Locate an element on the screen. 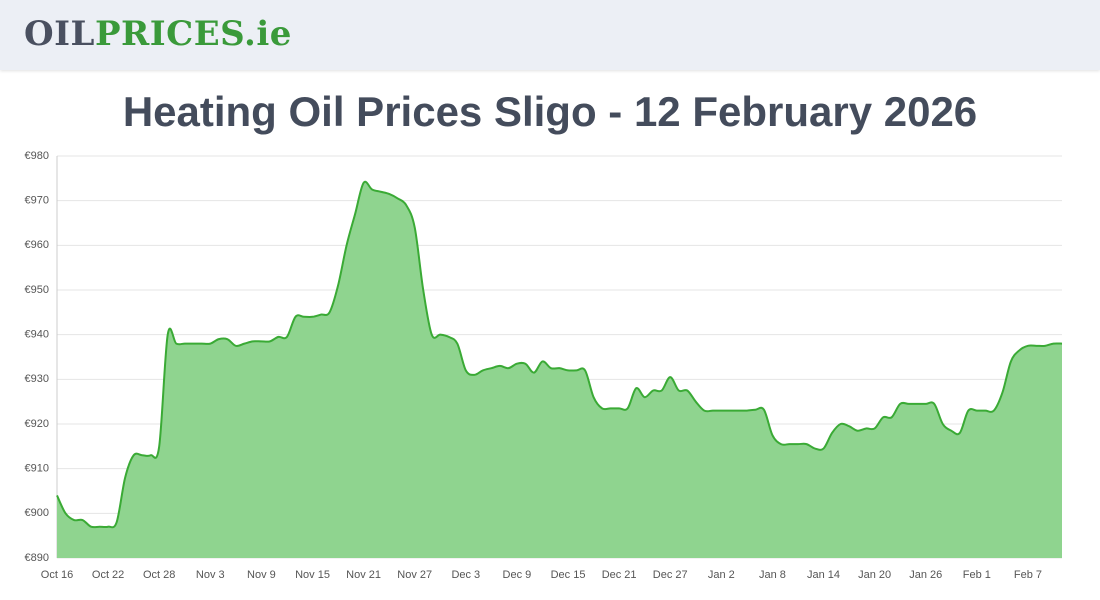 Image resolution: width=1100 pixels, height=600 pixels. y-tick-label: €950 is located at coordinates (37, 290).